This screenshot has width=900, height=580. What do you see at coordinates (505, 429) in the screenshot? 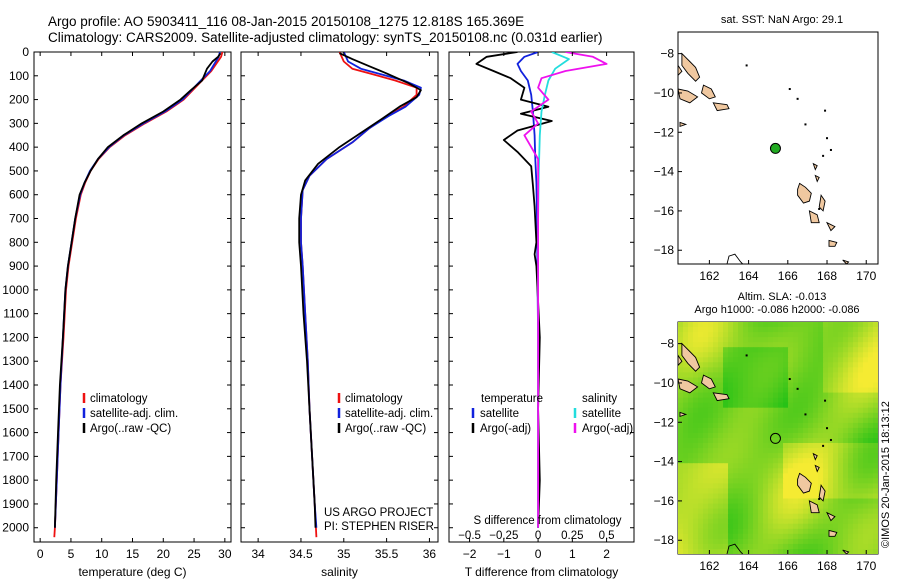
I see `legend-label-difference: Argo(-adj)` at bounding box center [505, 429].